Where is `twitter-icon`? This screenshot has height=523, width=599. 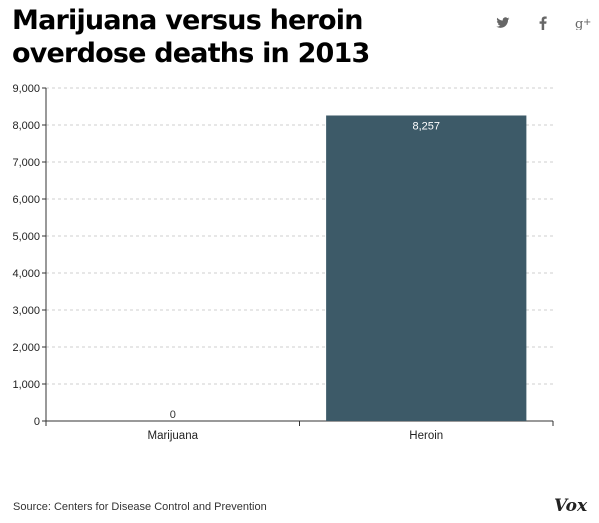 twitter-icon is located at coordinates (503, 23).